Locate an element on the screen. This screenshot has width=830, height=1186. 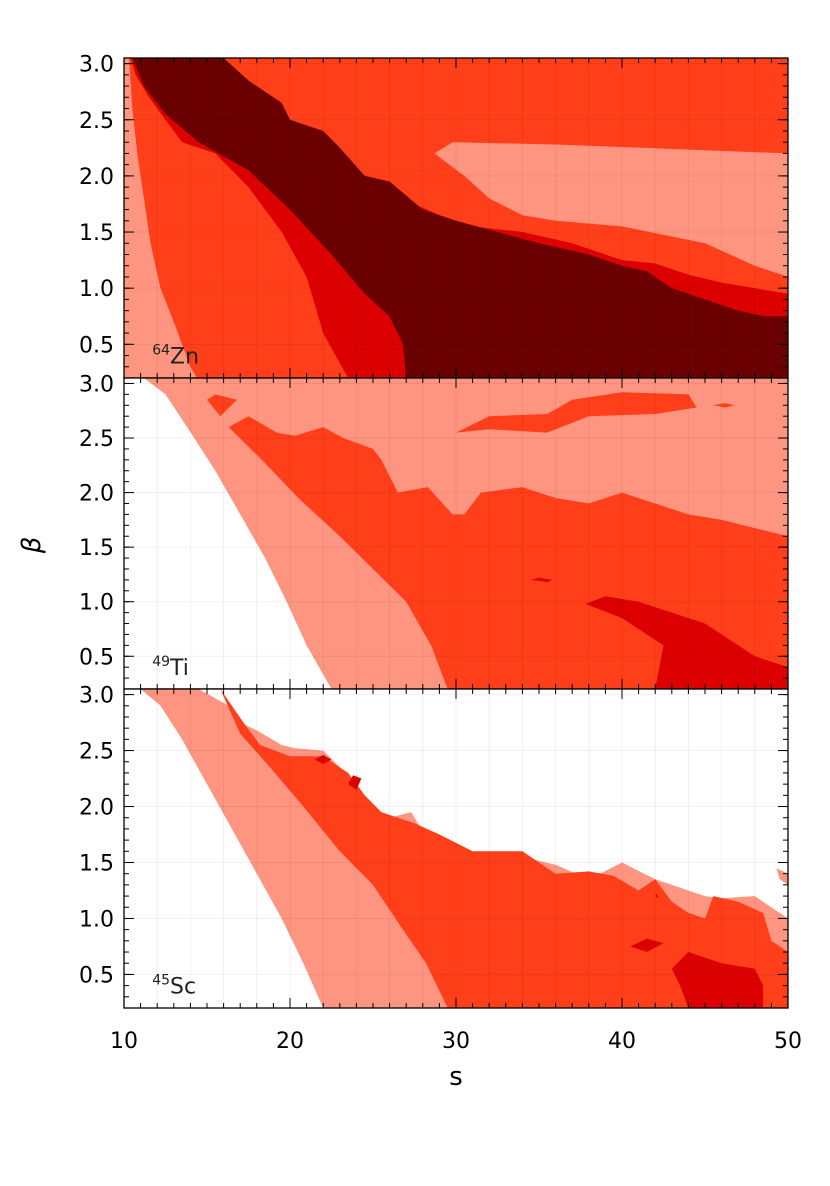
x-tick-label: 50 is located at coordinates (788, 1041).